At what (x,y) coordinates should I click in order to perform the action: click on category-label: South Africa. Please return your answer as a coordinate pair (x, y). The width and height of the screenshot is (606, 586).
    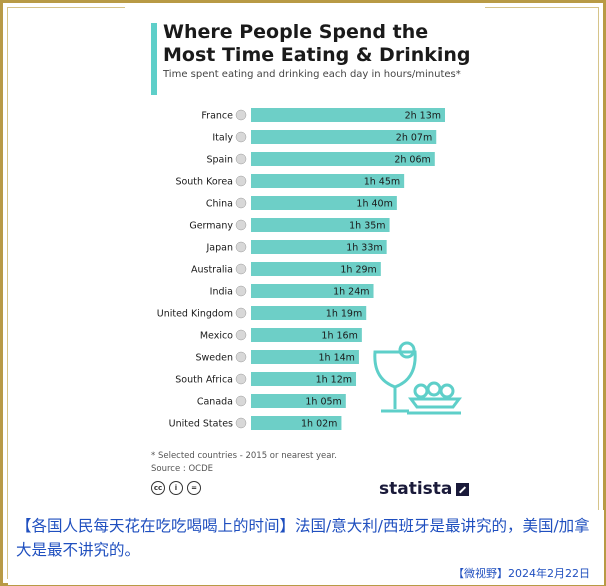
    Looking at the image, I should click on (204, 380).